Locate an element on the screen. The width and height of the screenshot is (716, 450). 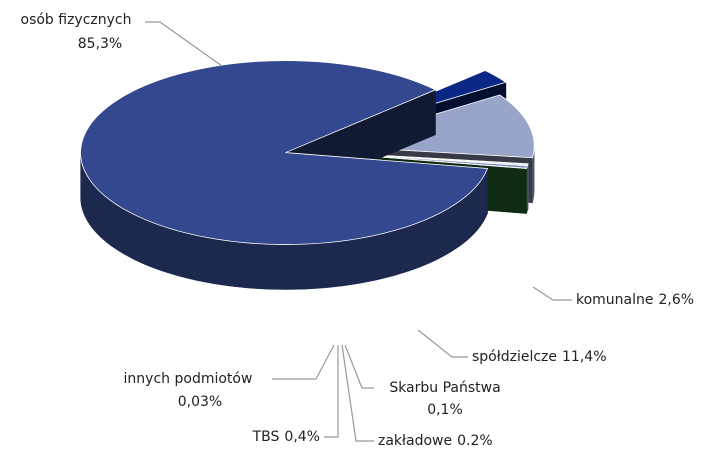
slice-label: komunalne is located at coordinates (615, 300).